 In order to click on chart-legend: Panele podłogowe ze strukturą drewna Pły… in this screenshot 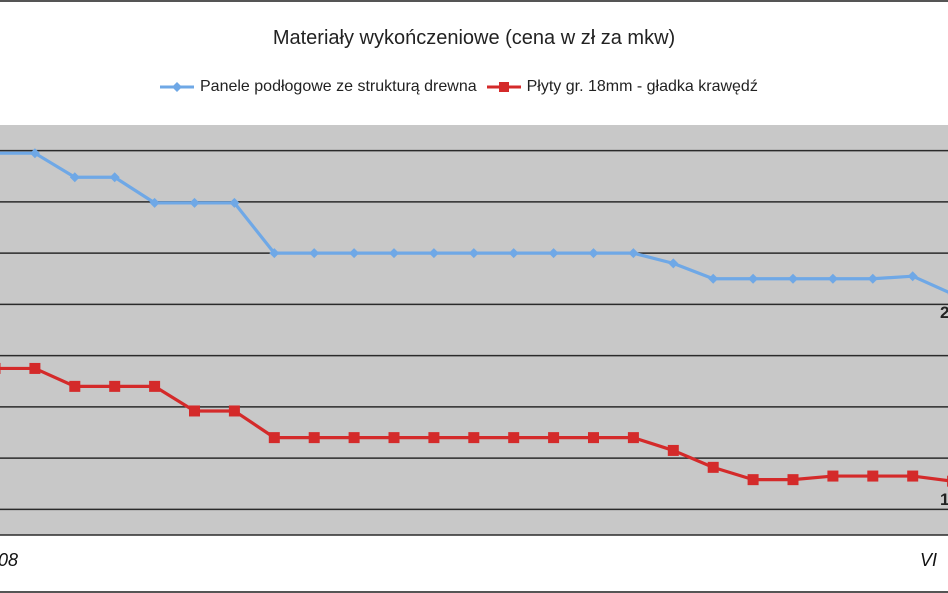, I will do `click(464, 87)`.